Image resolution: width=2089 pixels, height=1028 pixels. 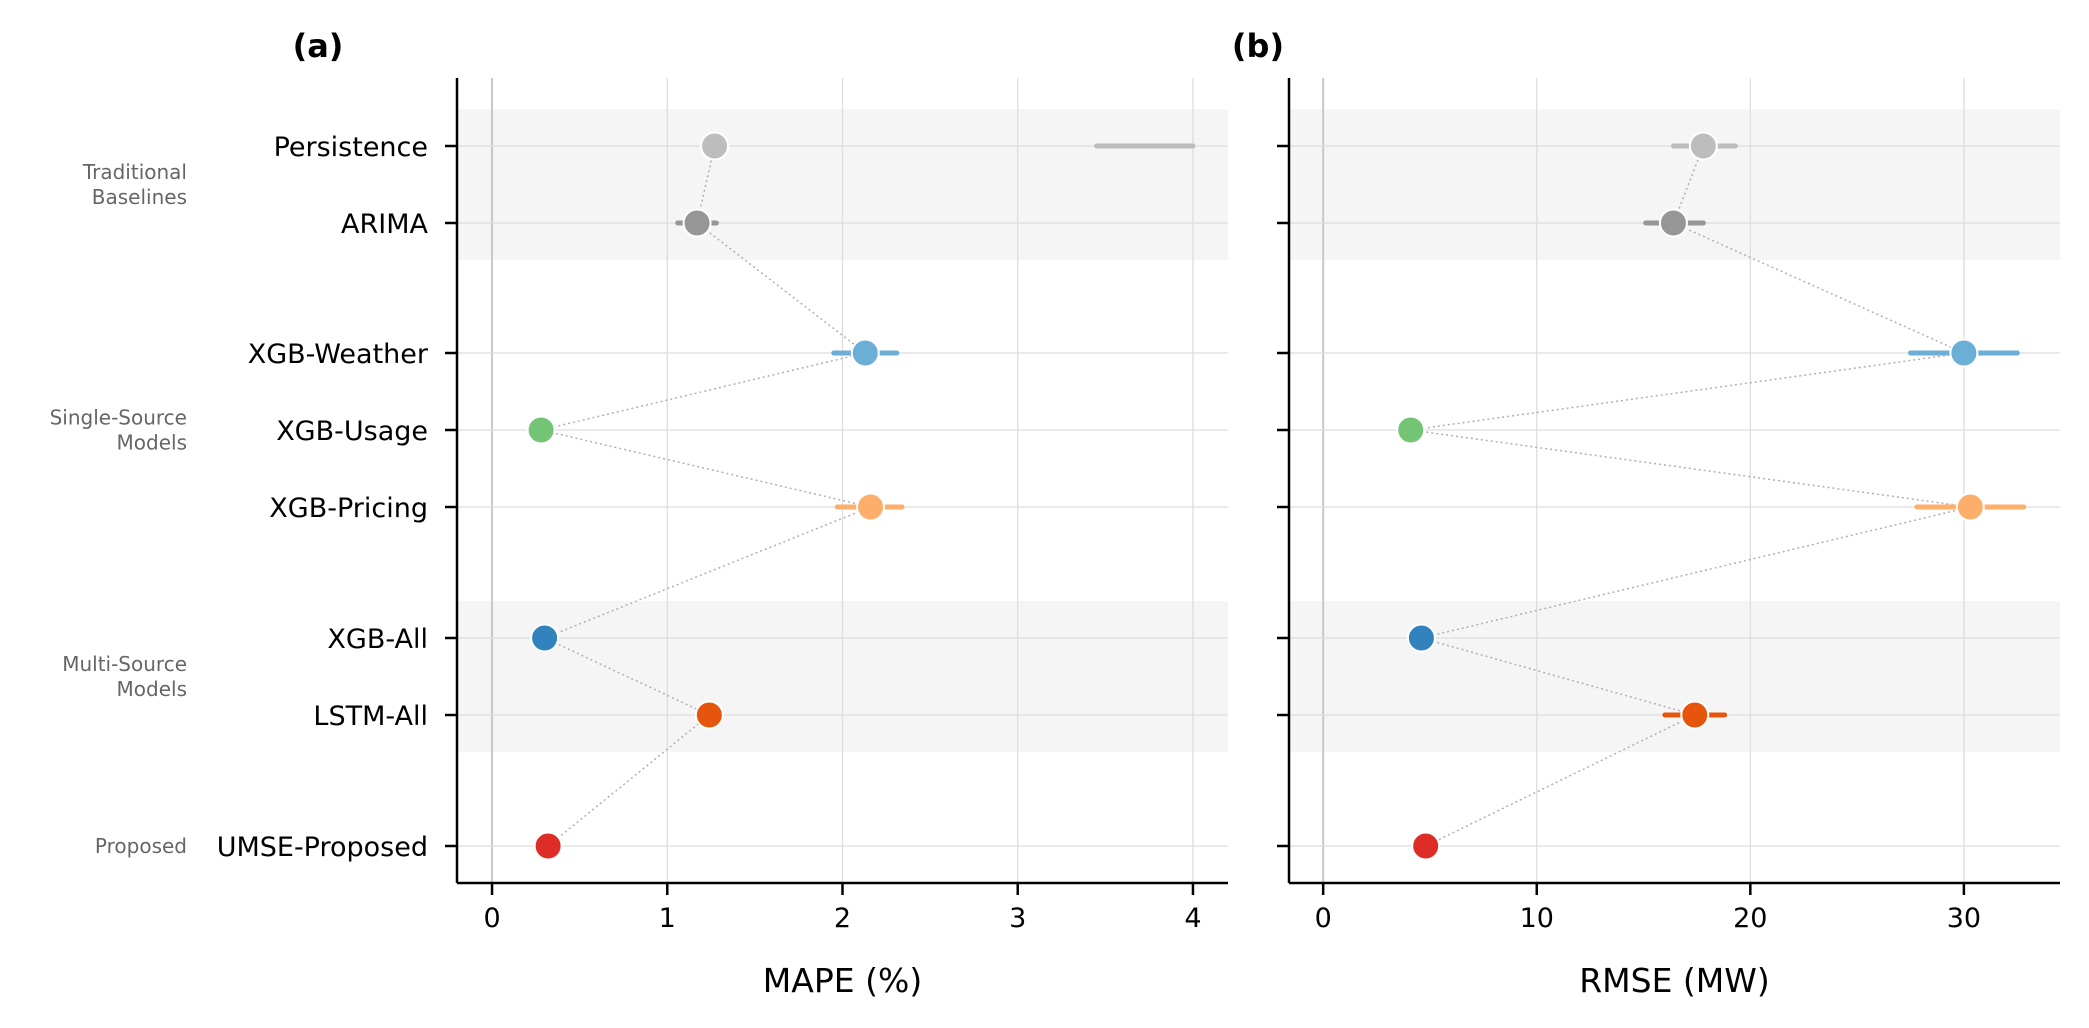 What do you see at coordinates (1674, 676) in the screenshot?
I see `group-band` at bounding box center [1674, 676].